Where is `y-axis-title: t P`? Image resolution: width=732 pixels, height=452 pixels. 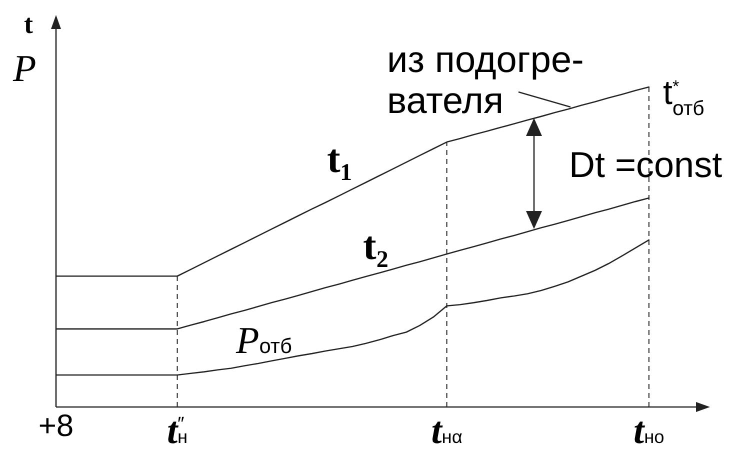
y-axis-title: t P is located at coordinates (24, 50).